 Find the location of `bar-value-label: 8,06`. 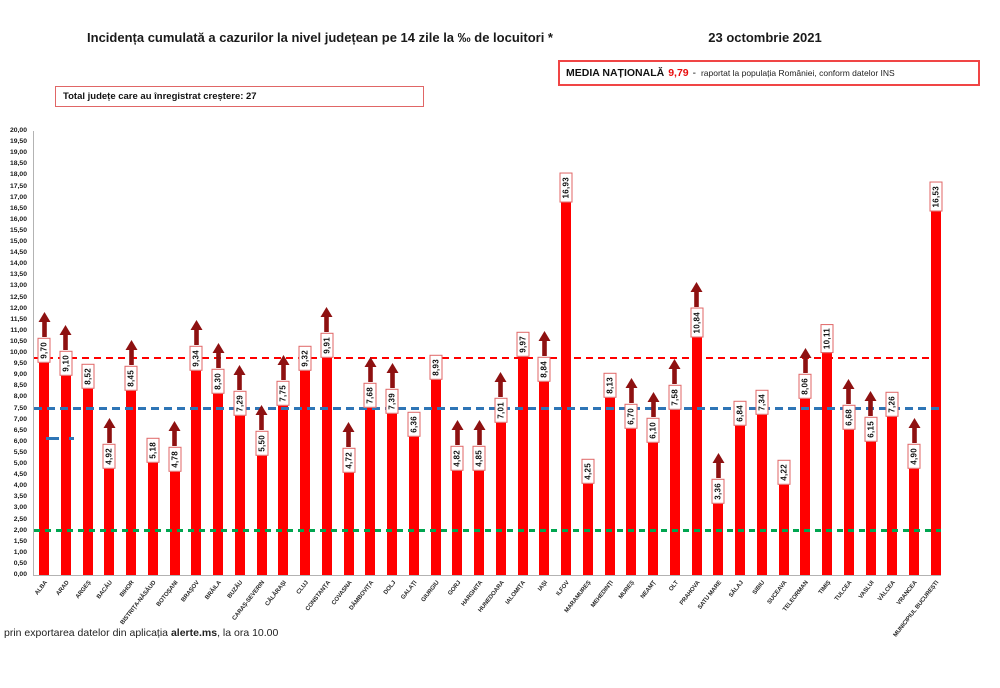

bar-value-label: 8,06 is located at coordinates (805, 387).